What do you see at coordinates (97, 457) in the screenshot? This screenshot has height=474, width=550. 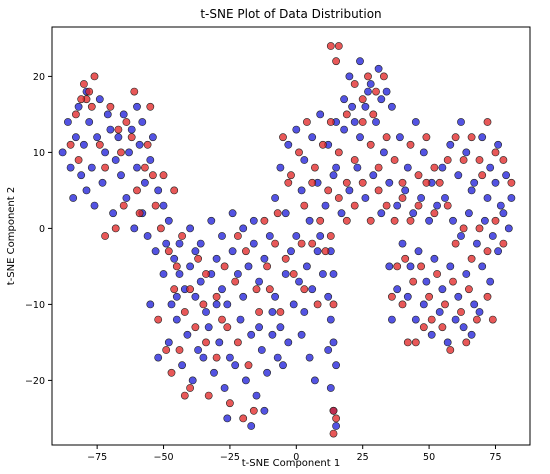 I see `x-tick-label: −75` at bounding box center [97, 457].